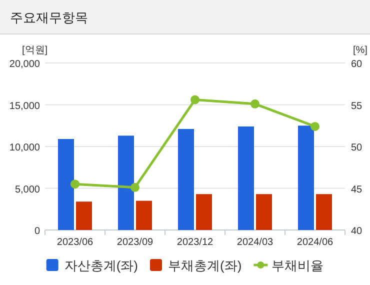  I want to click on legend-label: 자산총계(좌), so click(101, 265).